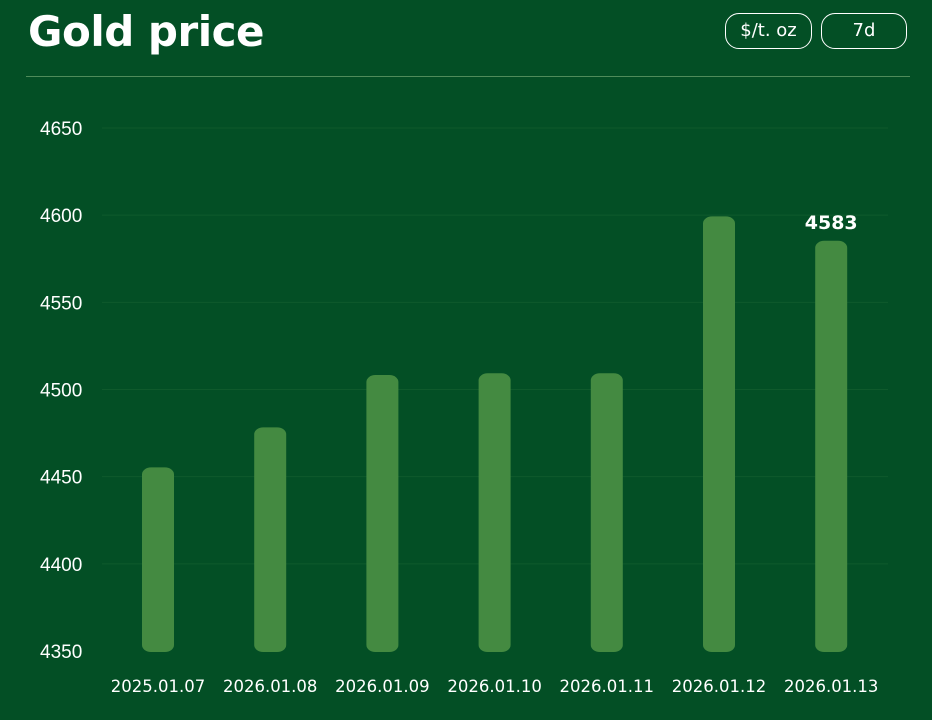 The height and width of the screenshot is (720, 932). I want to click on y-tick-label: 4400, so click(61, 565).